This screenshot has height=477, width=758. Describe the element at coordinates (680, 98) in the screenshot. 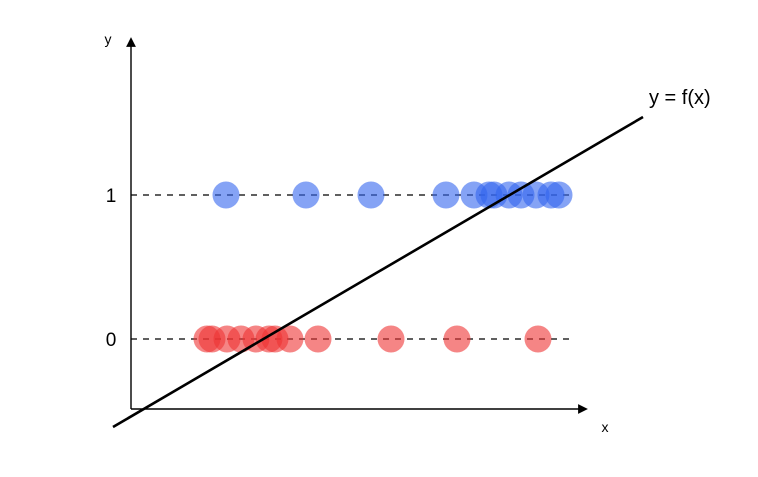

I see `function-label: y = f(x)` at that location.